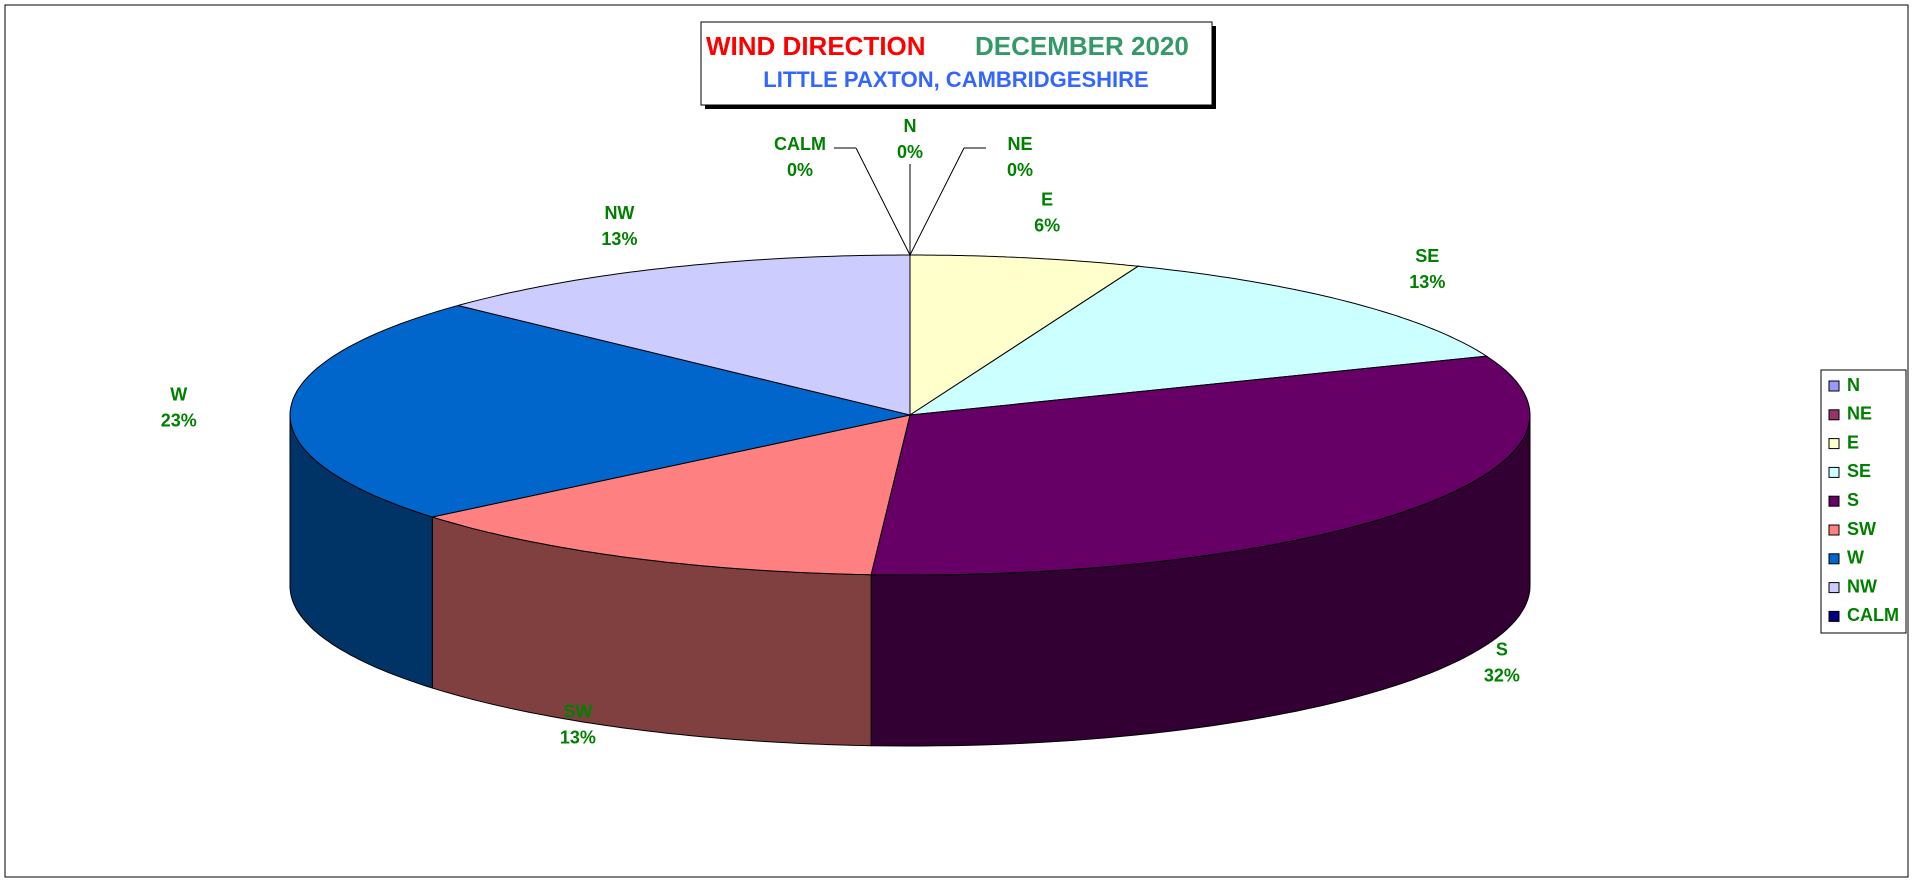 The height and width of the screenshot is (884, 1916). Describe the element at coordinates (1502, 649) in the screenshot. I see `data-label-name: S` at that location.